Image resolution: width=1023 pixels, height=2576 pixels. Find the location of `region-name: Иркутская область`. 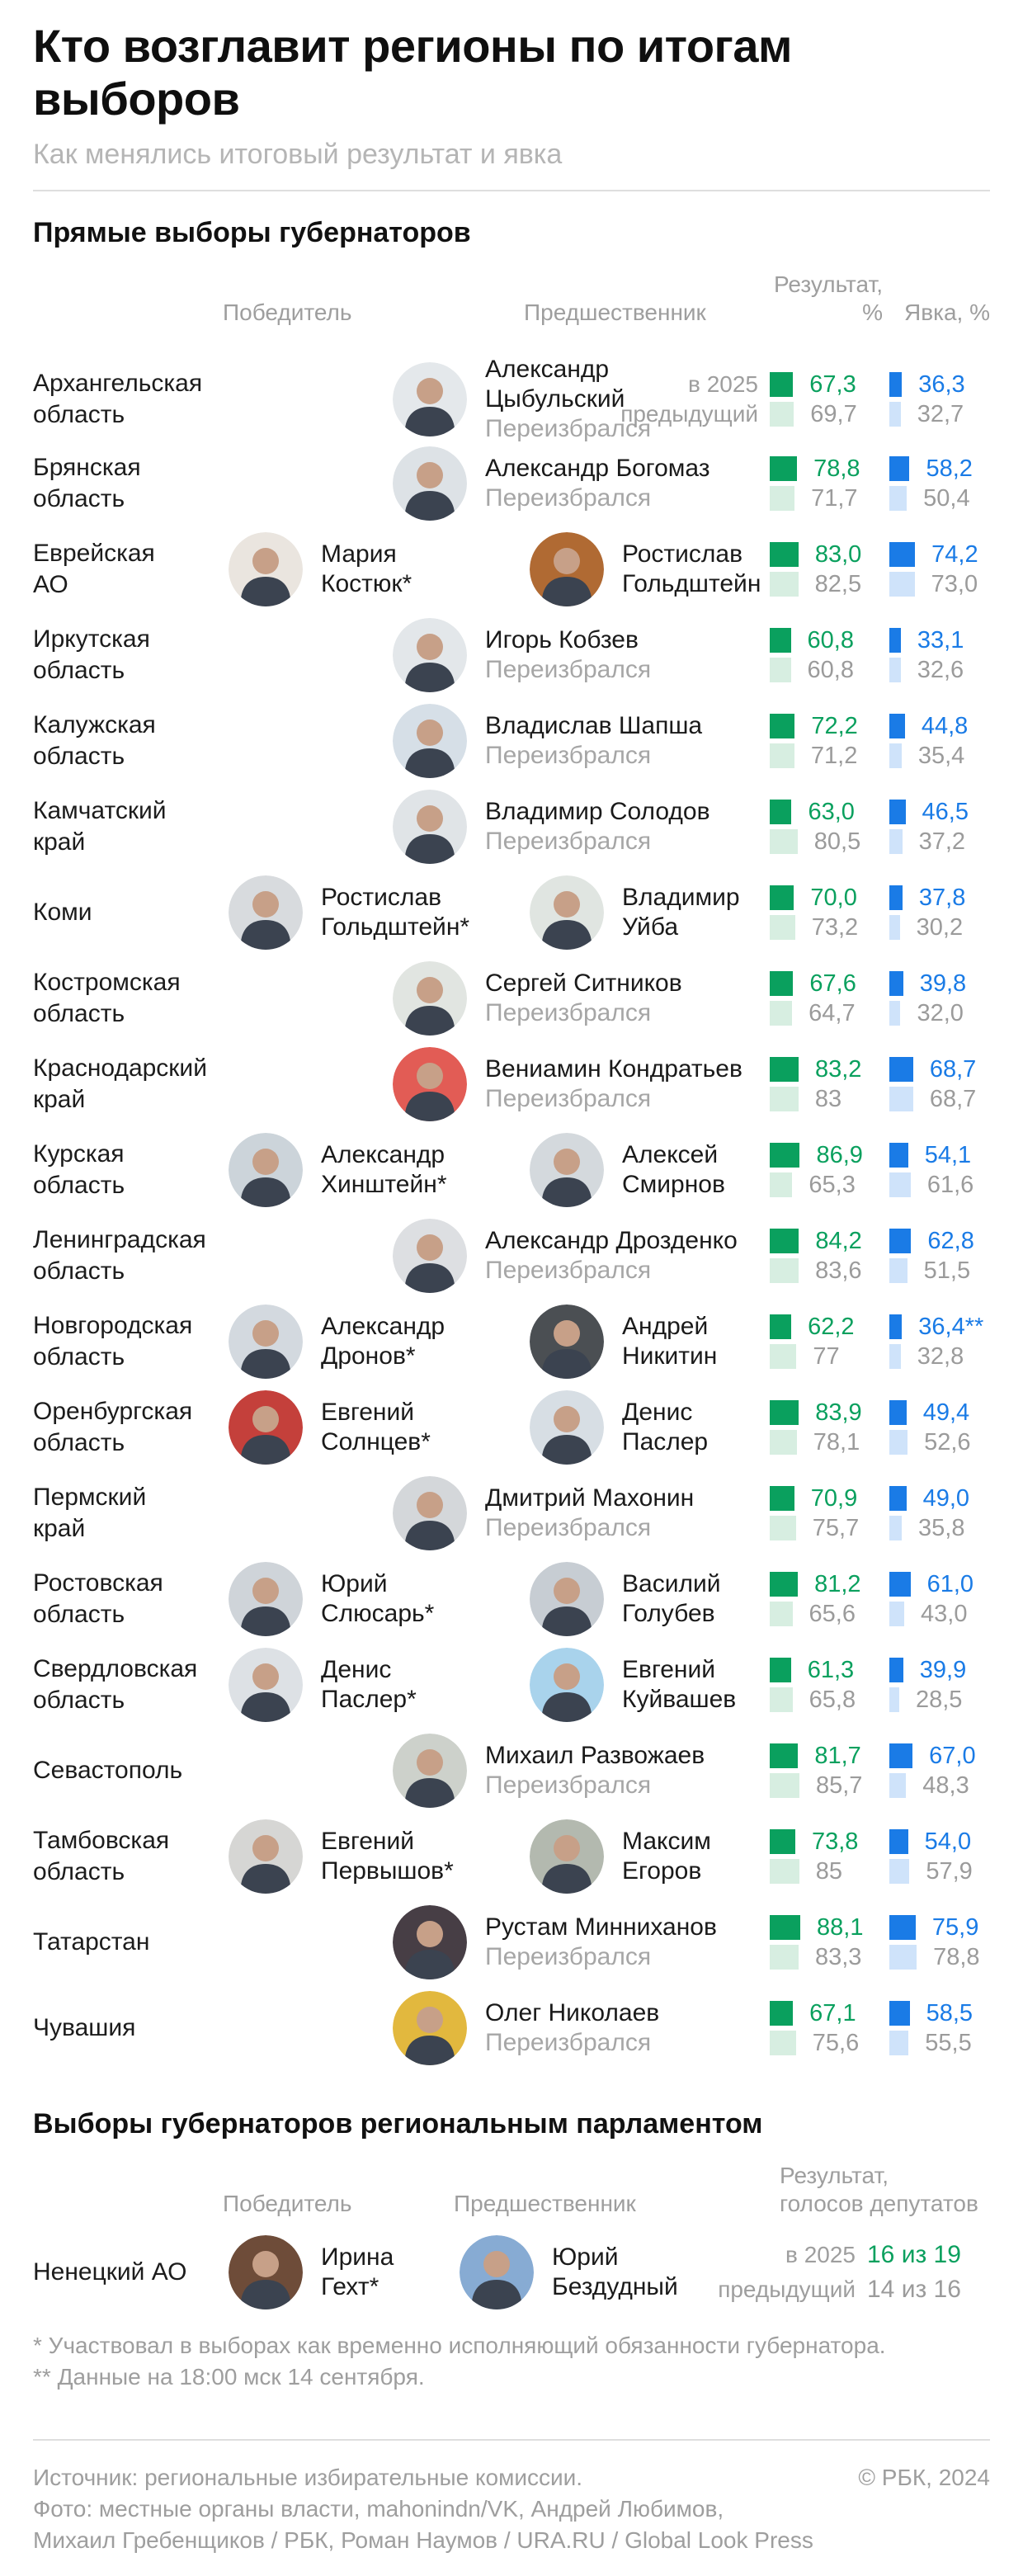

region-name: Иркутская область is located at coordinates (91, 654).